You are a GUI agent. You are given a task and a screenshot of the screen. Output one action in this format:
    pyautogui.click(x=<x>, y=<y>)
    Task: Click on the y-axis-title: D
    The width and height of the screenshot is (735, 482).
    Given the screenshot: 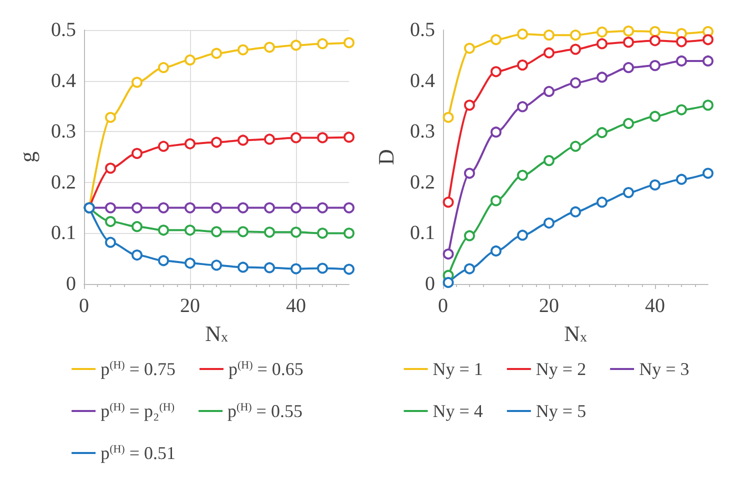 What is the action you would take?
    pyautogui.click(x=386, y=157)
    